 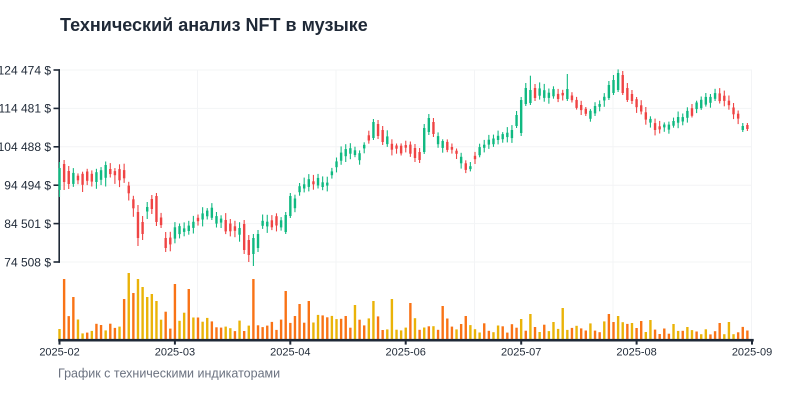 I want to click on svg-text: 124 474 $, so click(x=25, y=70).